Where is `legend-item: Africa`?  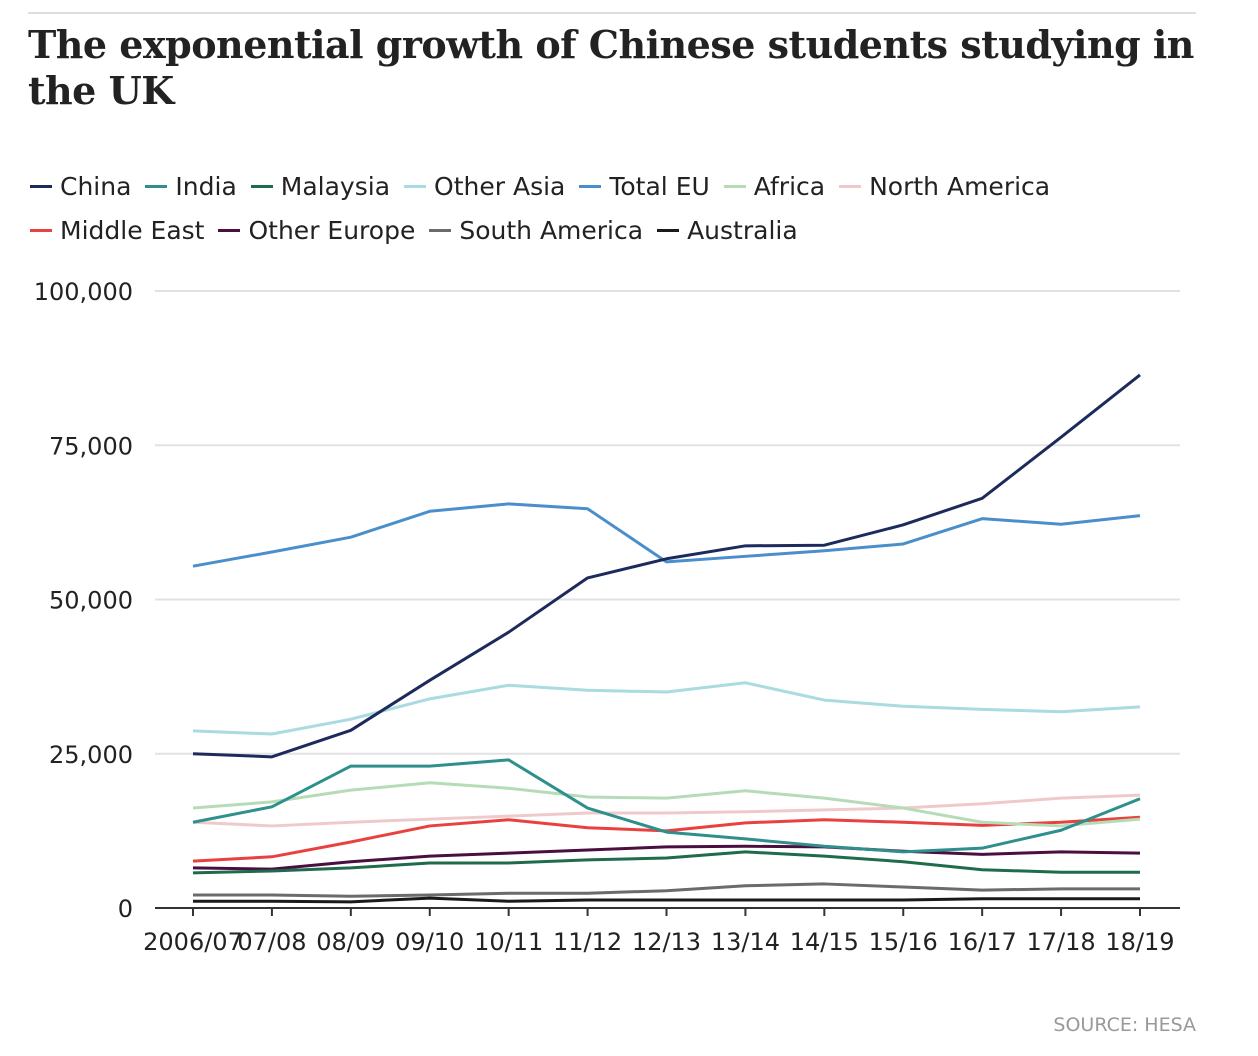
legend-item: Africa is located at coordinates (774, 186).